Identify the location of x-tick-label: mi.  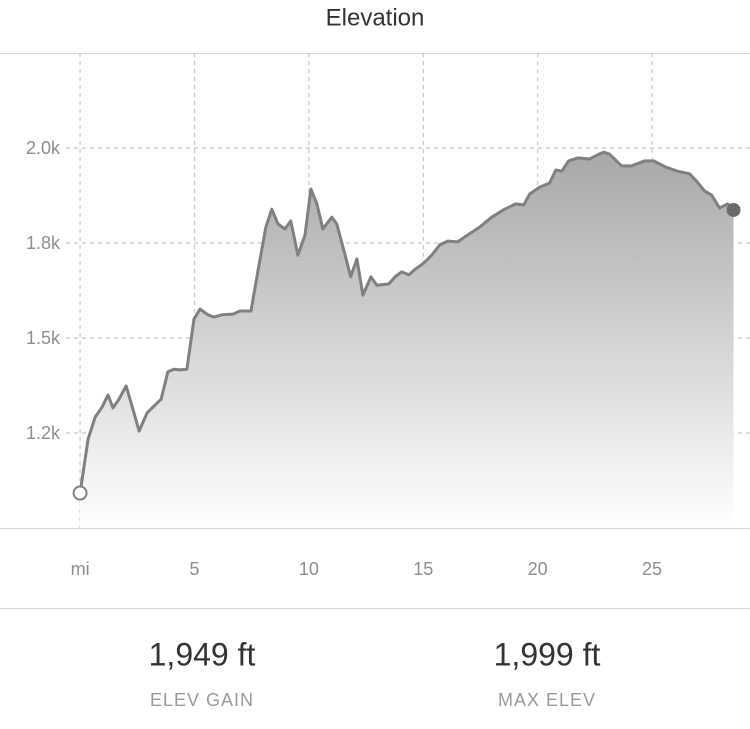
(80, 569).